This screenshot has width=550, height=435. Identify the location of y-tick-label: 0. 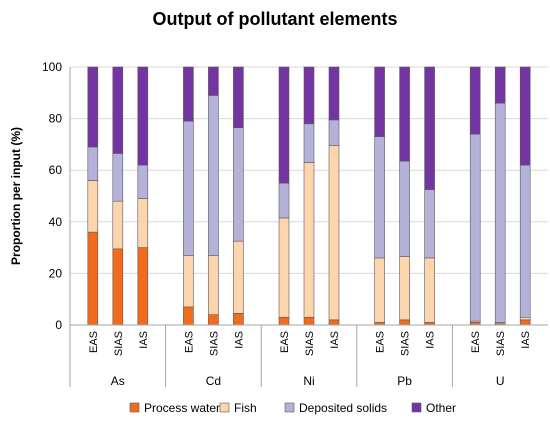
(58, 325).